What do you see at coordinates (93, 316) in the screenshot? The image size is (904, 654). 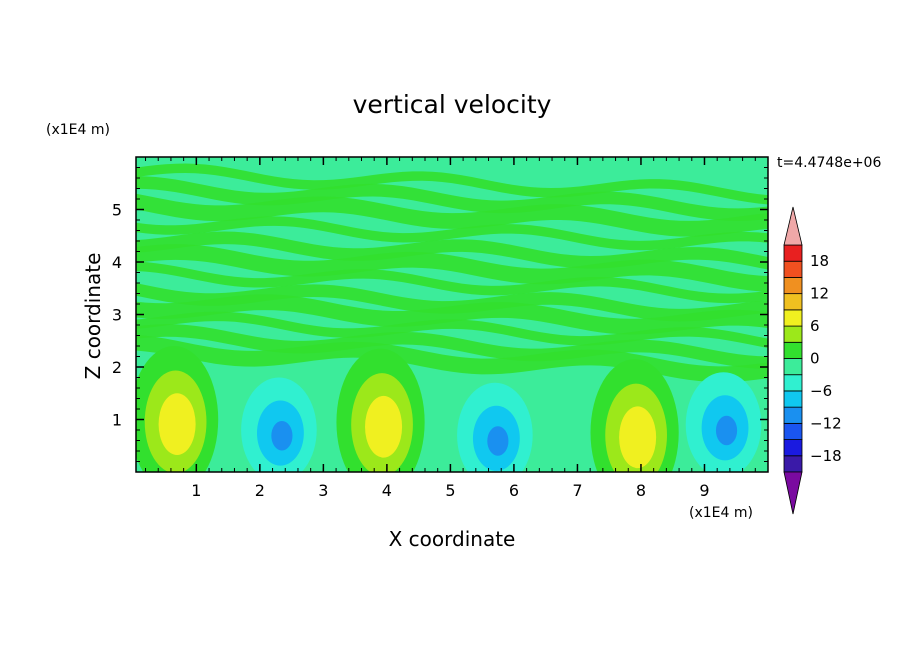 I see `y-axis-label: Z coordinate` at bounding box center [93, 316].